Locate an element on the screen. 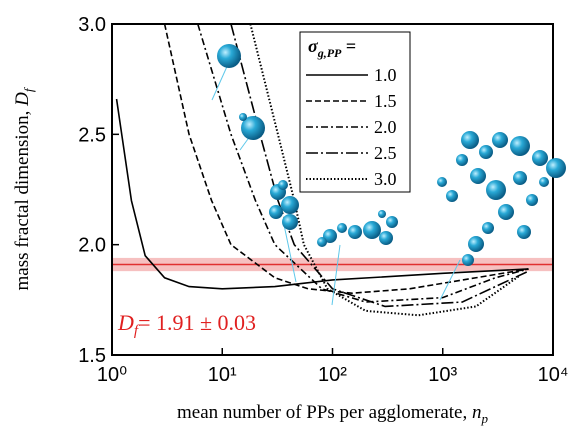 This screenshot has width=571, height=430. x-axis-label-part: p is located at coordinates (484, 418).